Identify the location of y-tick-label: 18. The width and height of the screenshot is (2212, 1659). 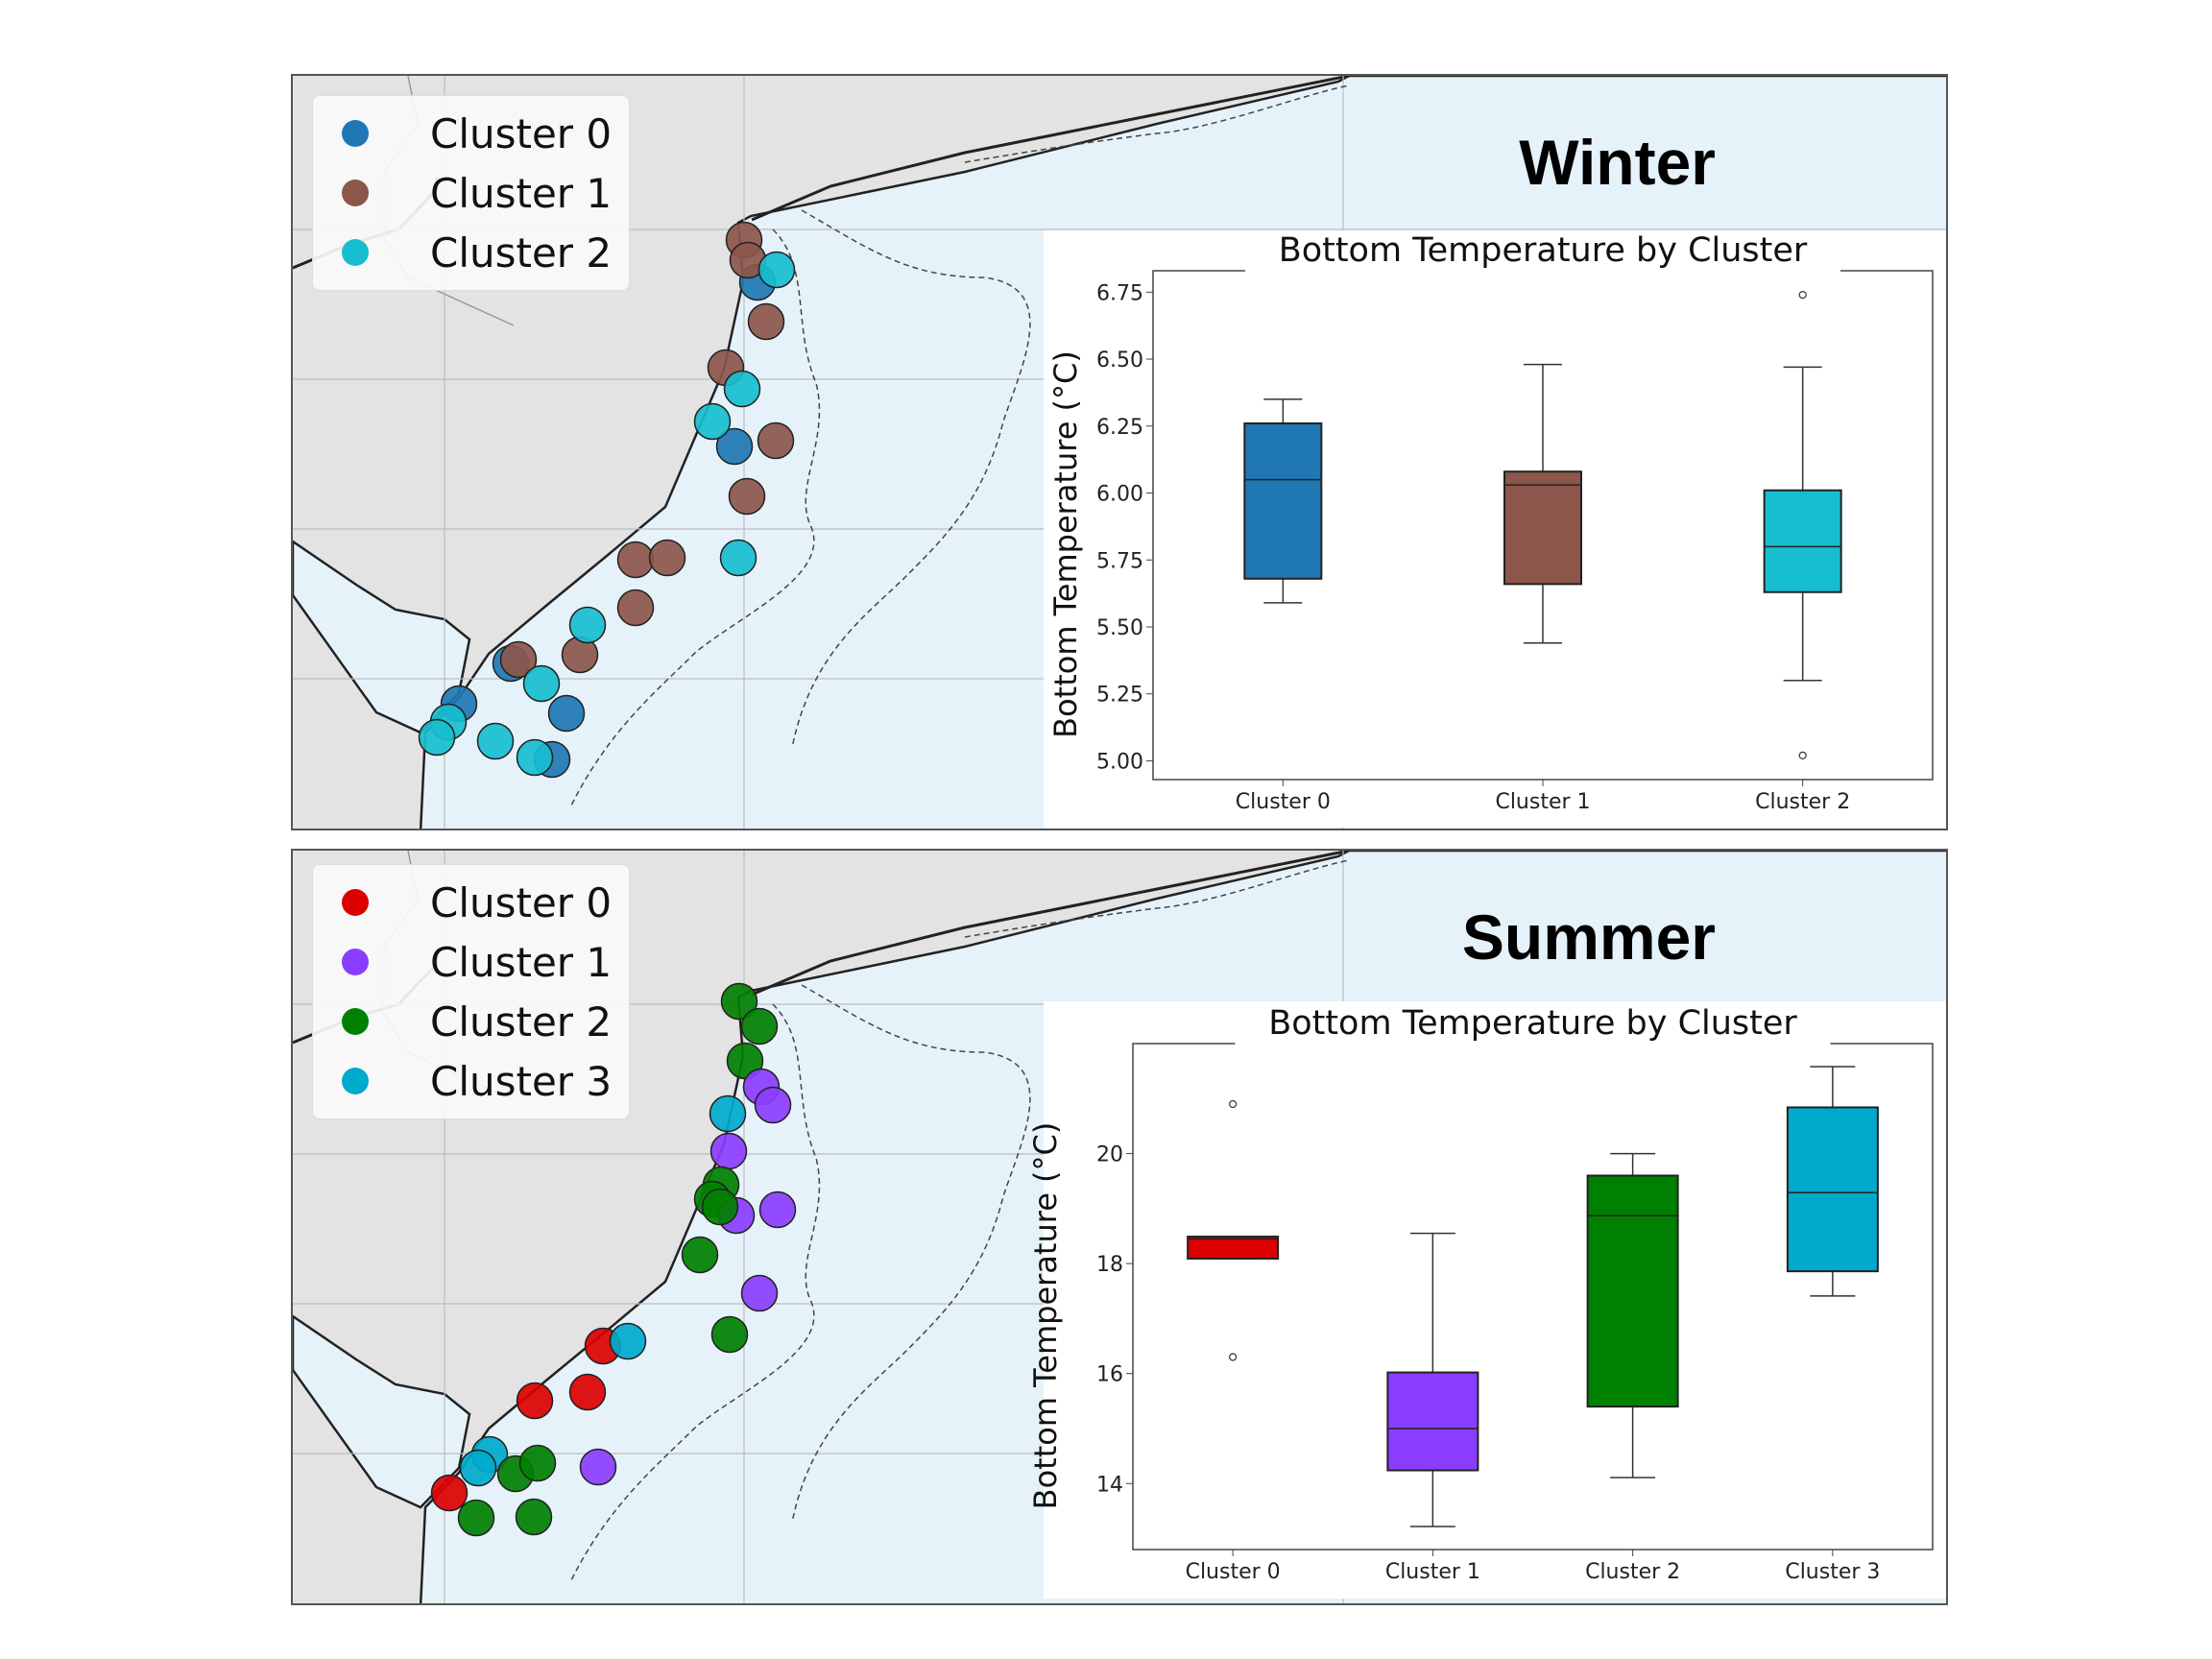
(1109, 1265).